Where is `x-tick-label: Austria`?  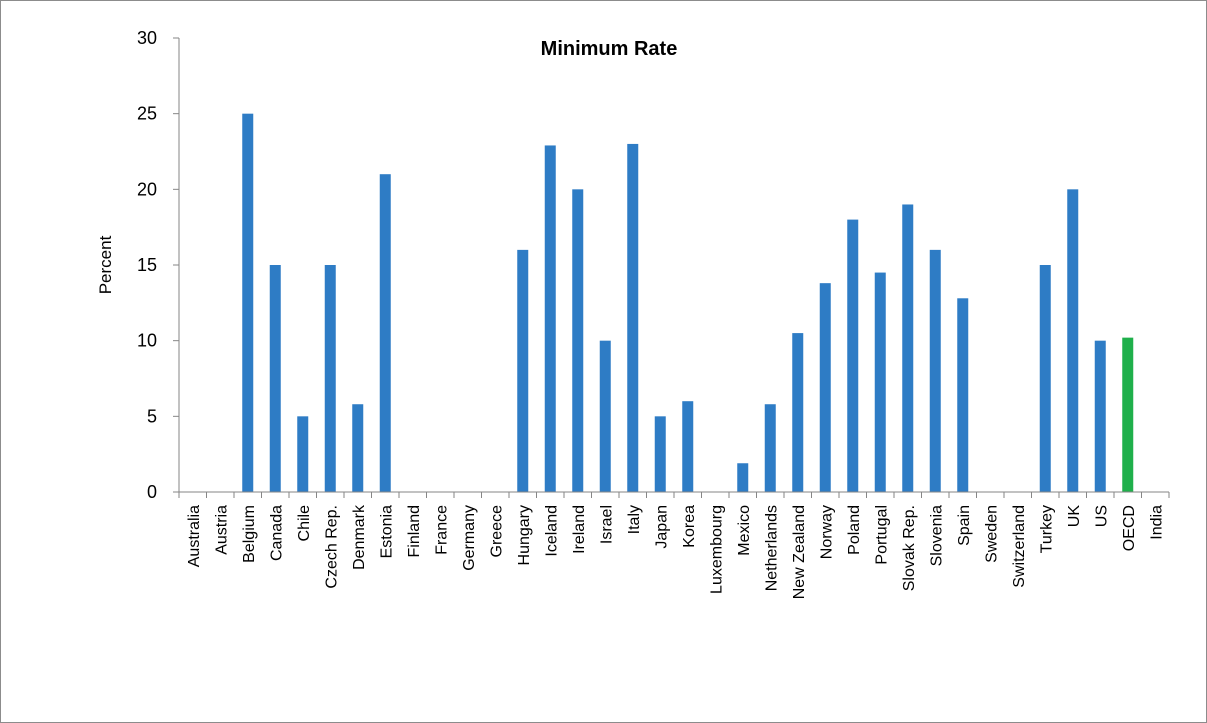
x-tick-label: Austria is located at coordinates (221, 530).